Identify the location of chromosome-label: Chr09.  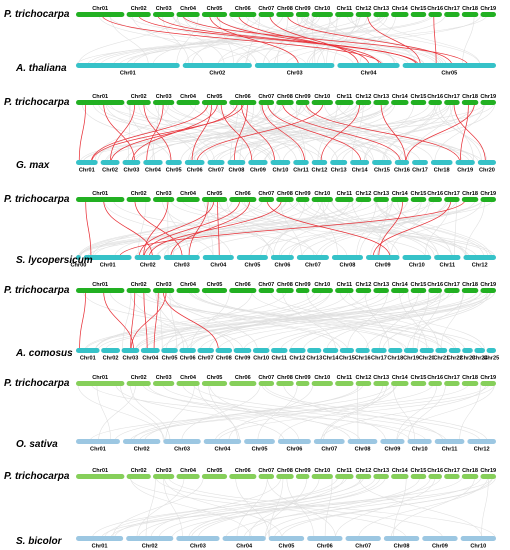
(303, 471).